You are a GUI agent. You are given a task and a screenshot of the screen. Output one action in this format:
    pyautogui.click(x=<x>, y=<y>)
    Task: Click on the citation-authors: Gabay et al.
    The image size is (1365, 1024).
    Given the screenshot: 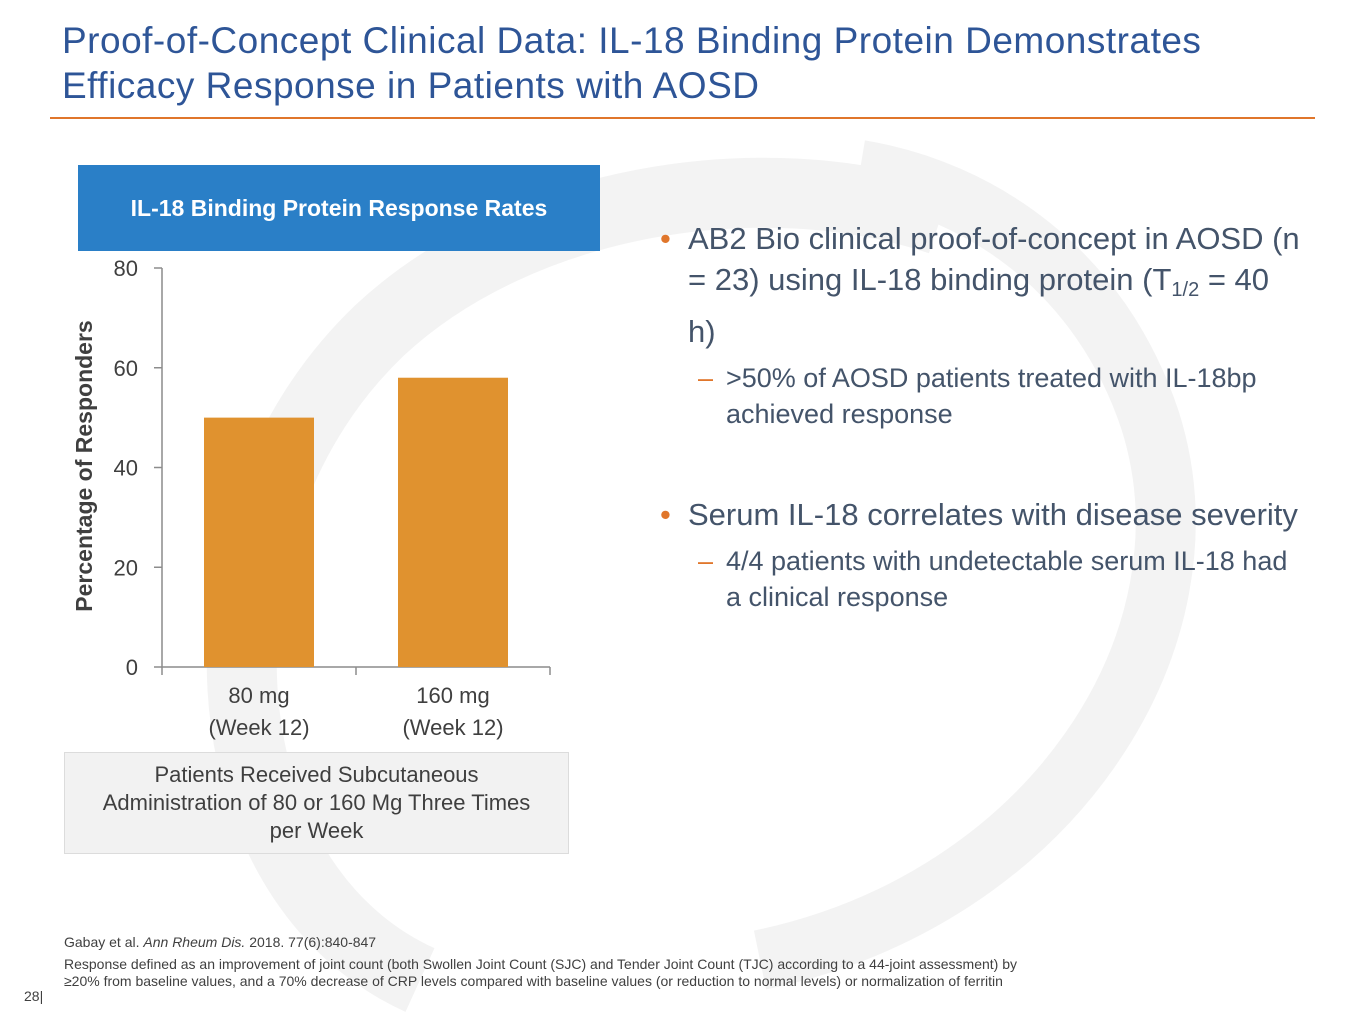 What is the action you would take?
    pyautogui.click(x=104, y=942)
    